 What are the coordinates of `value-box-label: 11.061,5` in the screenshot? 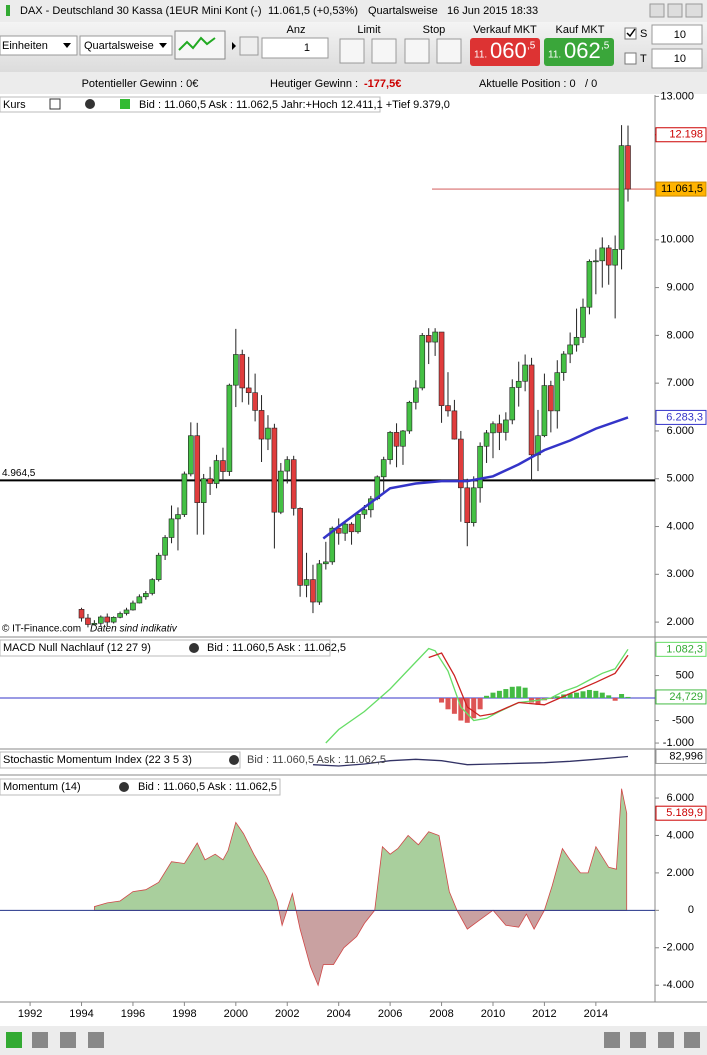 It's located at (682, 189).